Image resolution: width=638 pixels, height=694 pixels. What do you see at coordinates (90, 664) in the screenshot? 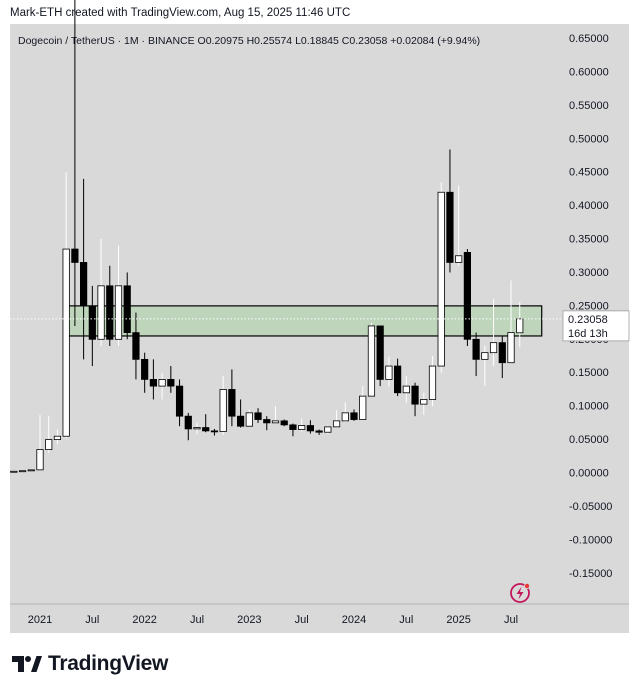
I see `tradingview-brand: TradingView` at bounding box center [90, 664].